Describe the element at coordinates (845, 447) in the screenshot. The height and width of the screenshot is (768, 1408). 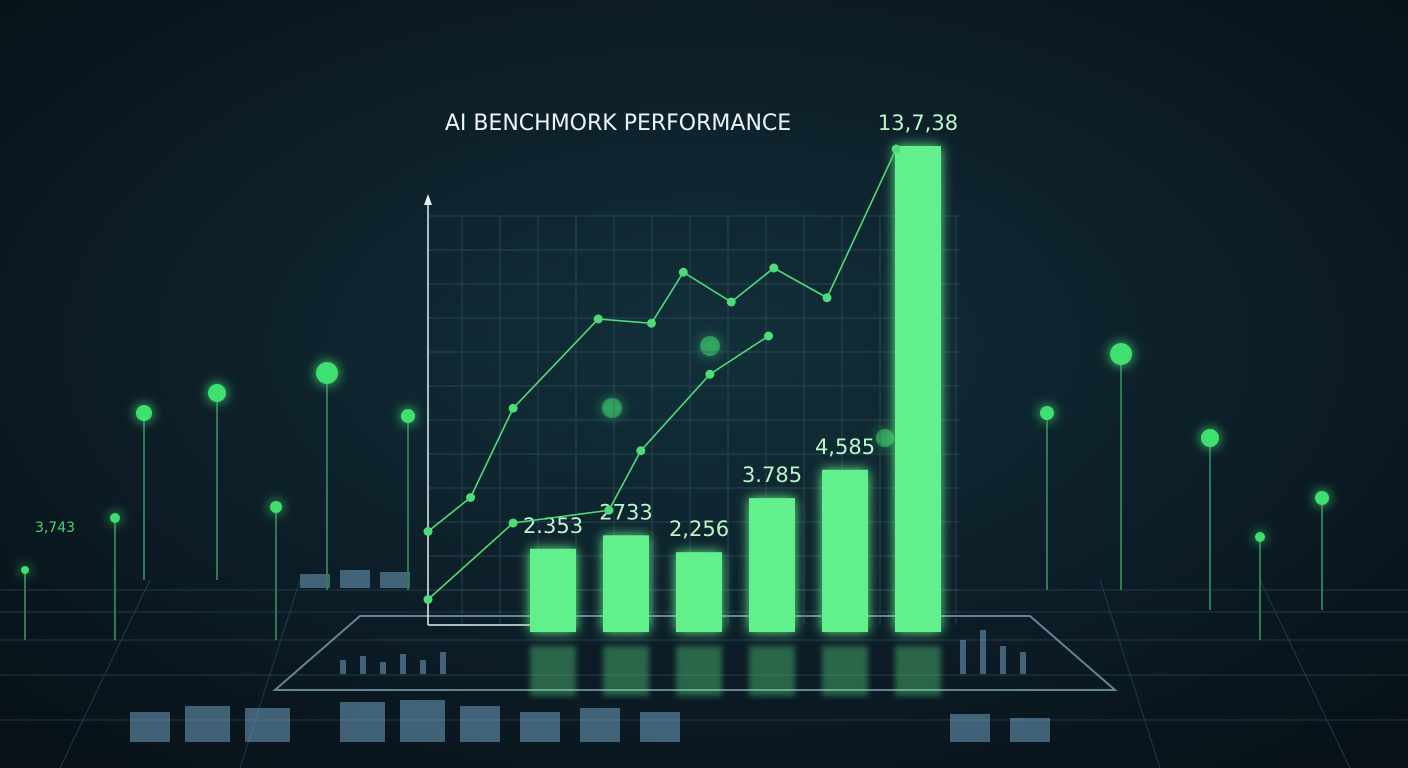
I see `value-label: 4,585` at that location.